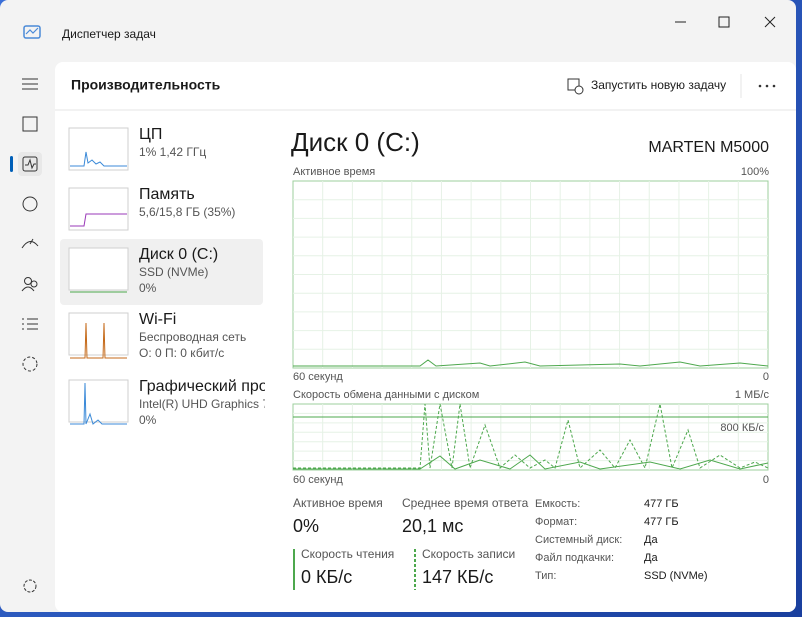 The image size is (802, 617). What do you see at coordinates (574, 558) in the screenshot?
I see `property-label: Файл подкачки:` at bounding box center [574, 558].